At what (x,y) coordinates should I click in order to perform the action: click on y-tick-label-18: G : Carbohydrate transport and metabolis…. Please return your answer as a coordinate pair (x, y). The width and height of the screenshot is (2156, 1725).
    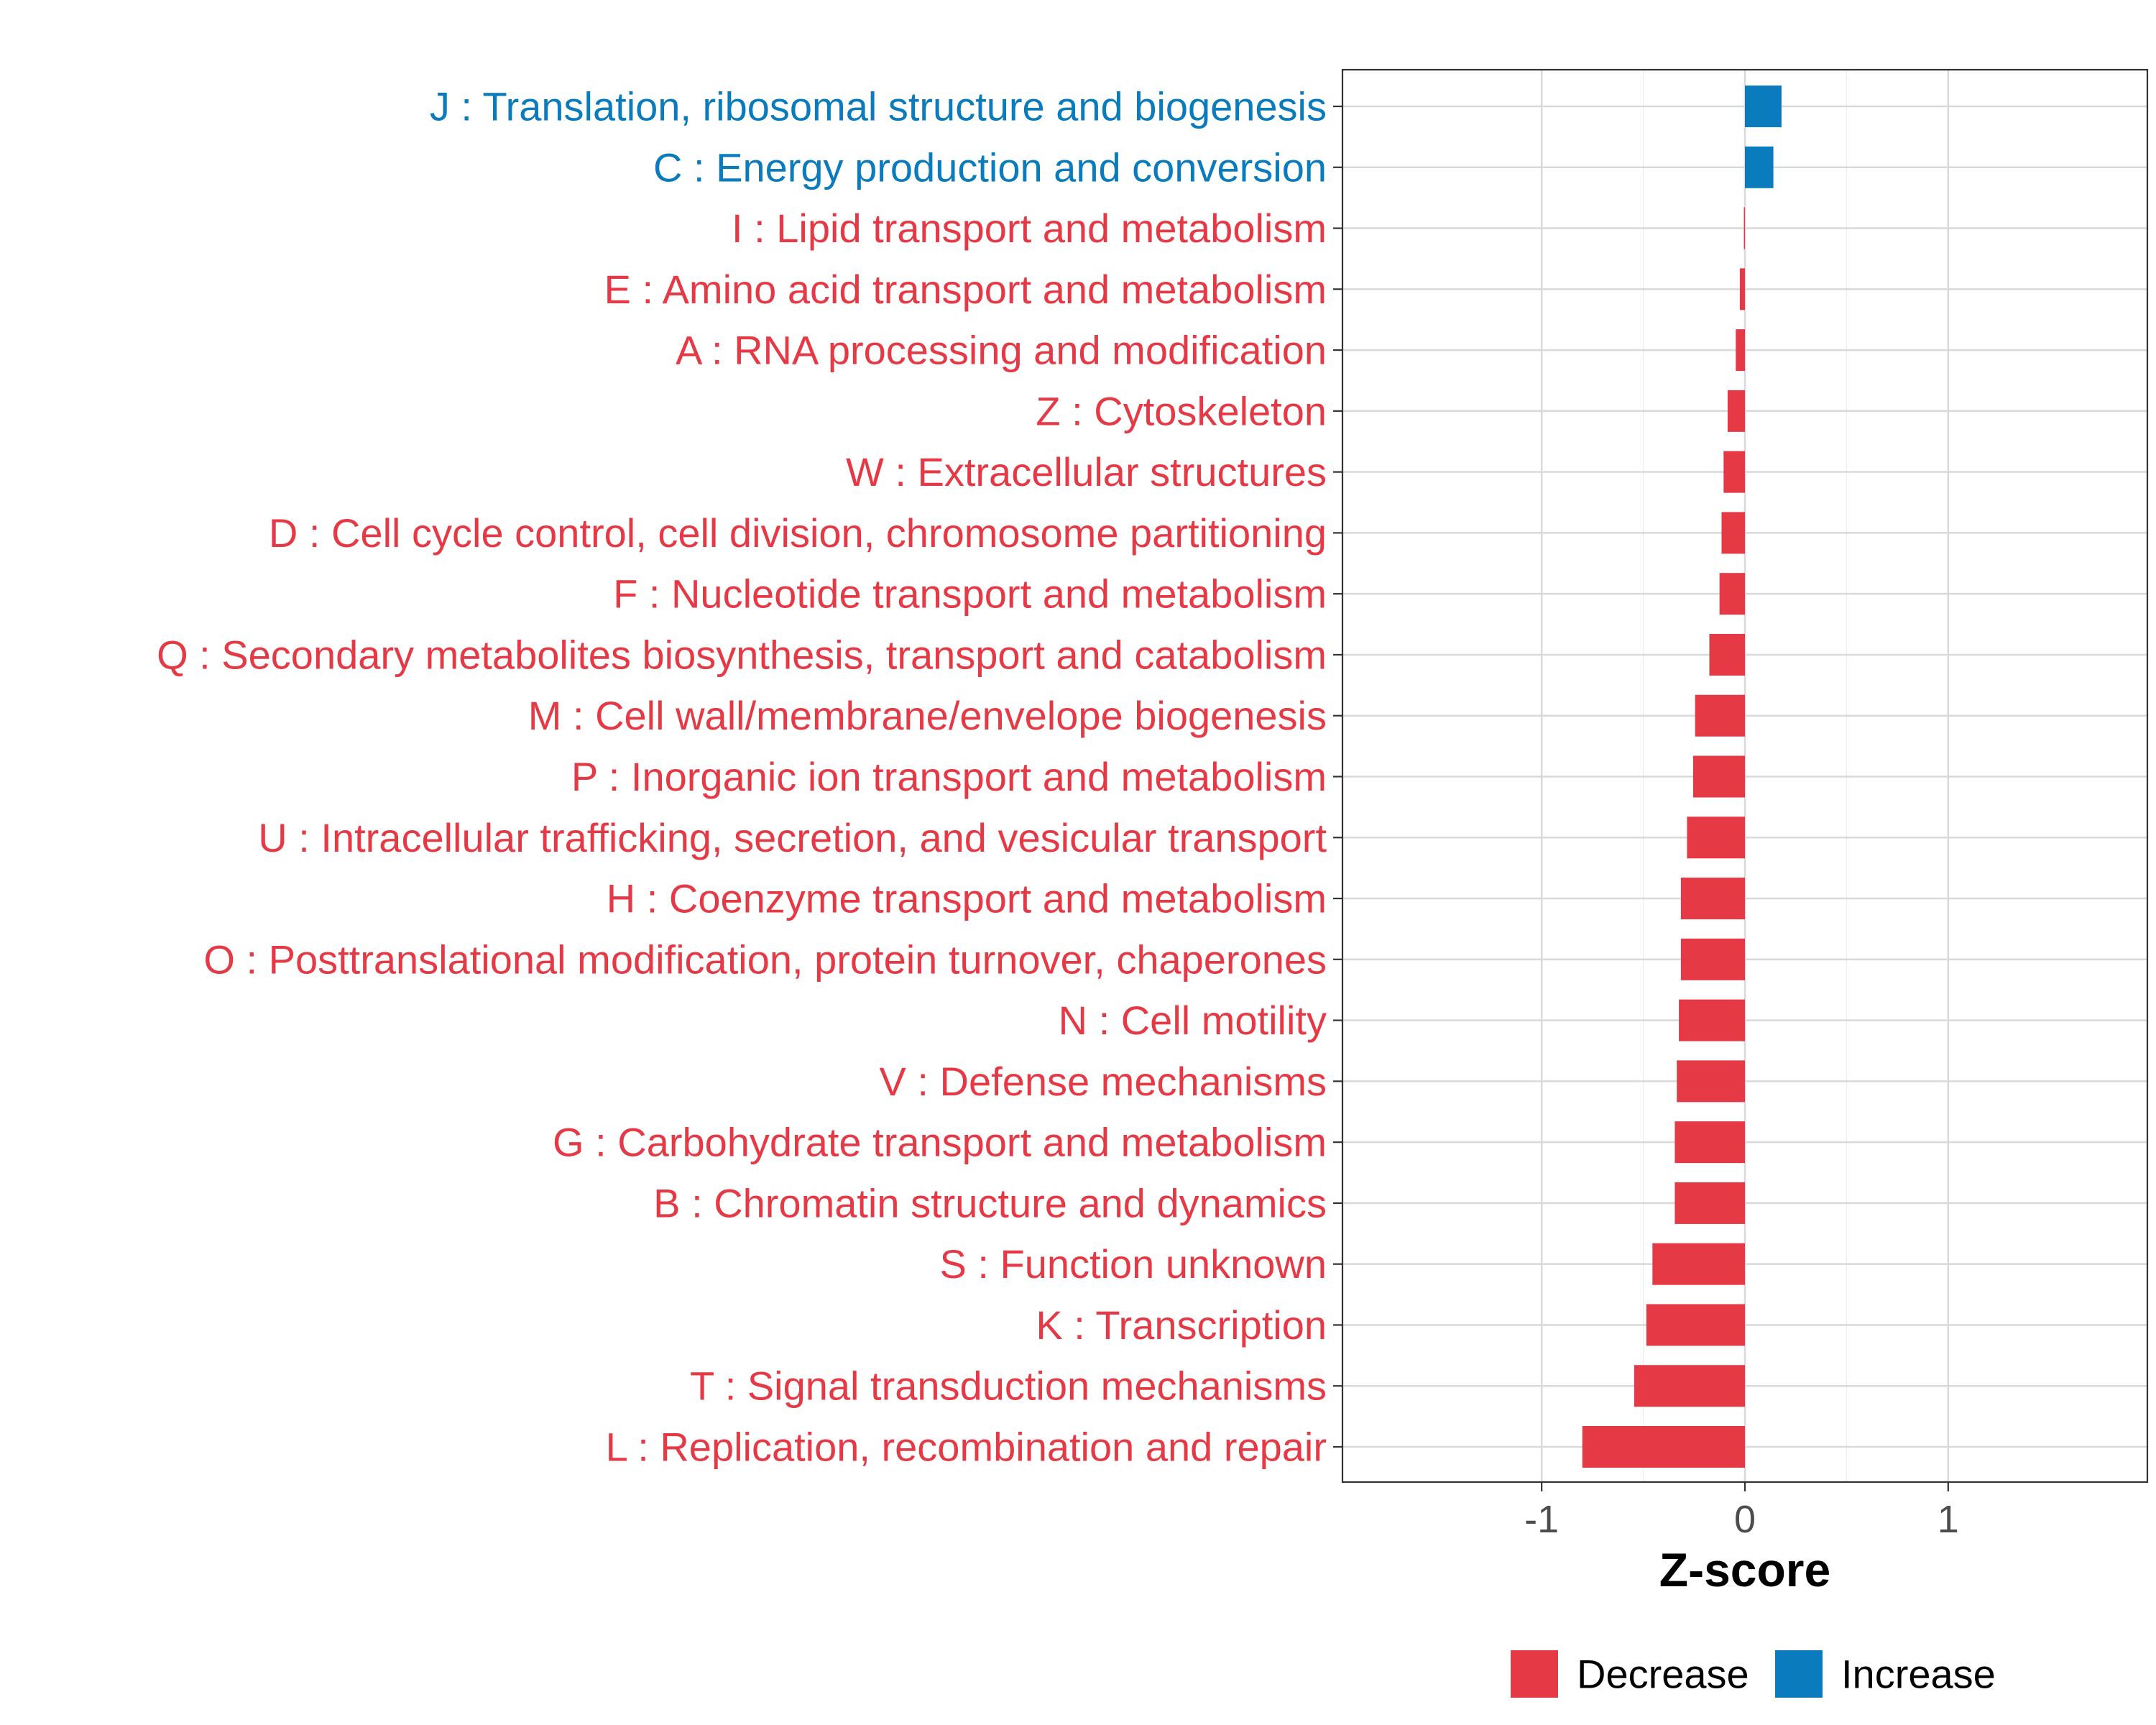
    Looking at the image, I should click on (940, 1142).